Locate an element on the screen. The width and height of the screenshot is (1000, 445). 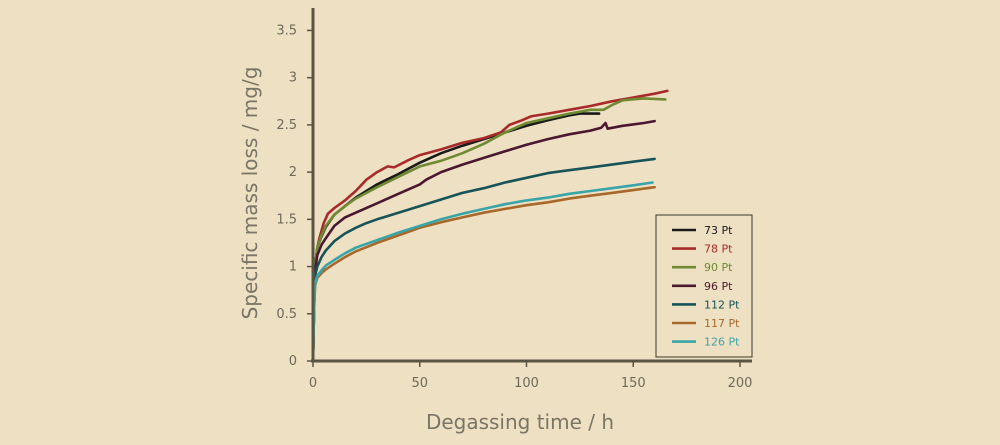
legend: 73 Pt 78 Pt 90 Pt 96 Pt 112 Pt 117 Pt 126 Pt is located at coordinates (704, 286).